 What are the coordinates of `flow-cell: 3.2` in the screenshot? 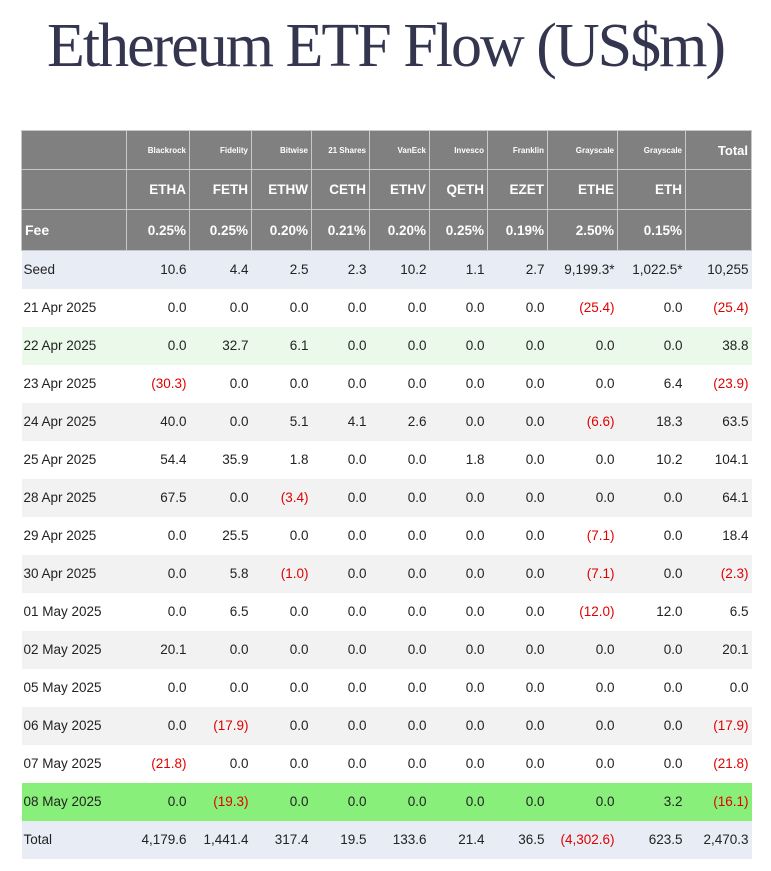 It's located at (651, 801).